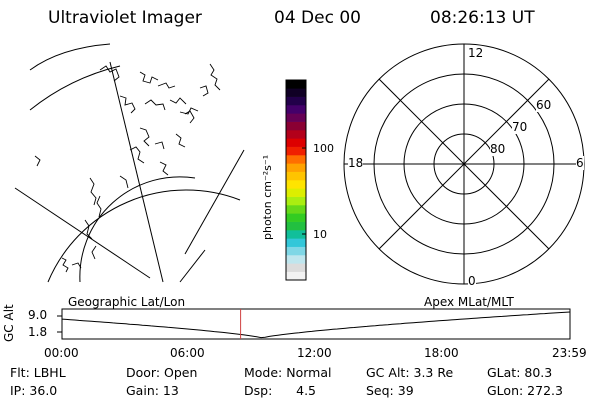  What do you see at coordinates (127, 302) in the screenshot?
I see `map-caption: Geographic Lat/Lon` at bounding box center [127, 302].